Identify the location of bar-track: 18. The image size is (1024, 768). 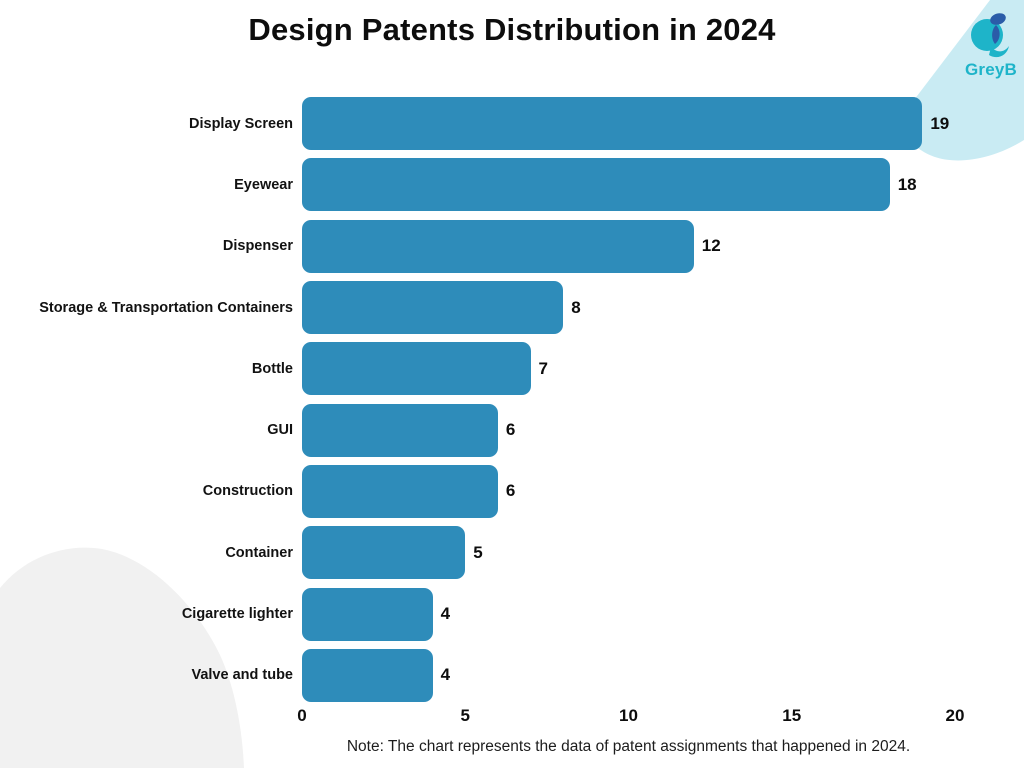
(628, 185).